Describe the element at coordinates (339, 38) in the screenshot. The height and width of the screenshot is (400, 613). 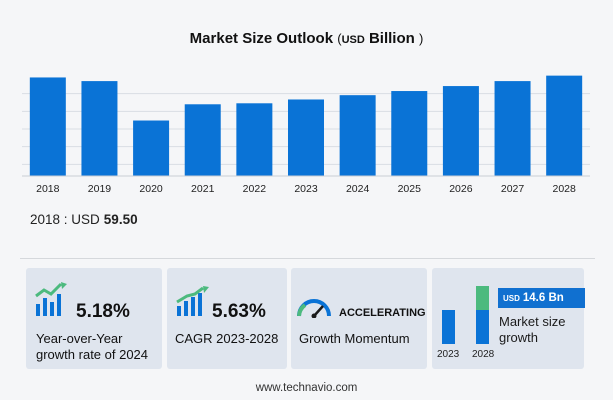
I see `unit-open: (` at that location.